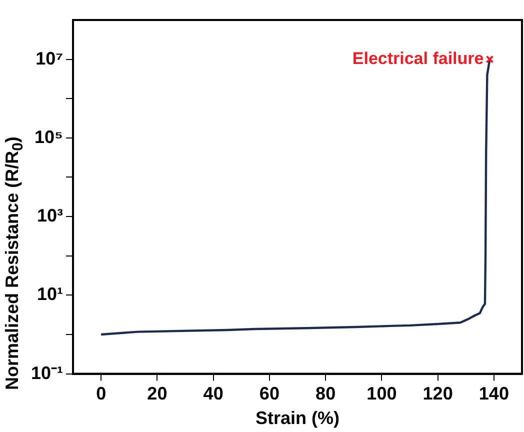 The width and height of the screenshot is (524, 432). I want to click on annotation: Electrical failure, so click(418, 58).